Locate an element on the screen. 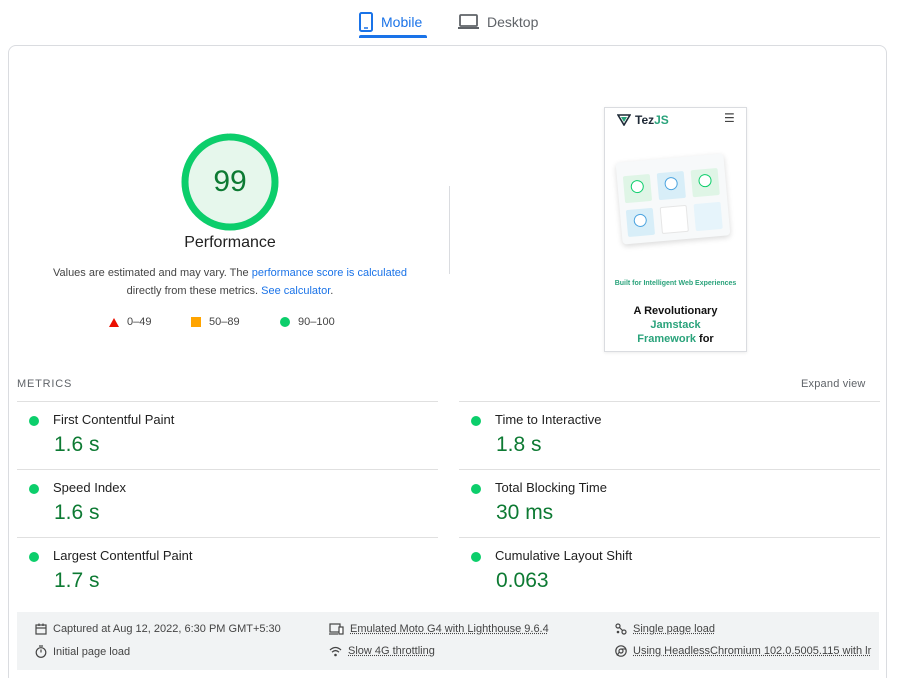 The image size is (900, 678). throttling-text: Slow 4G throttling is located at coordinates (391, 651).